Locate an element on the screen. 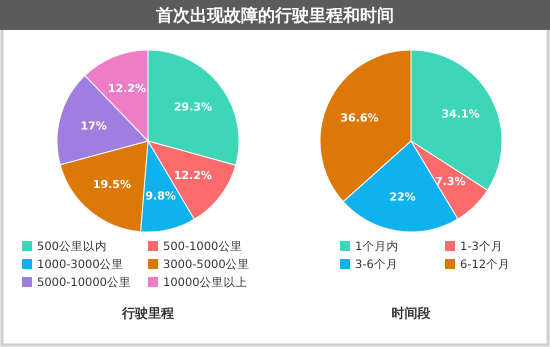  legend-label: 5000-10000公里 is located at coordinates (84, 282).